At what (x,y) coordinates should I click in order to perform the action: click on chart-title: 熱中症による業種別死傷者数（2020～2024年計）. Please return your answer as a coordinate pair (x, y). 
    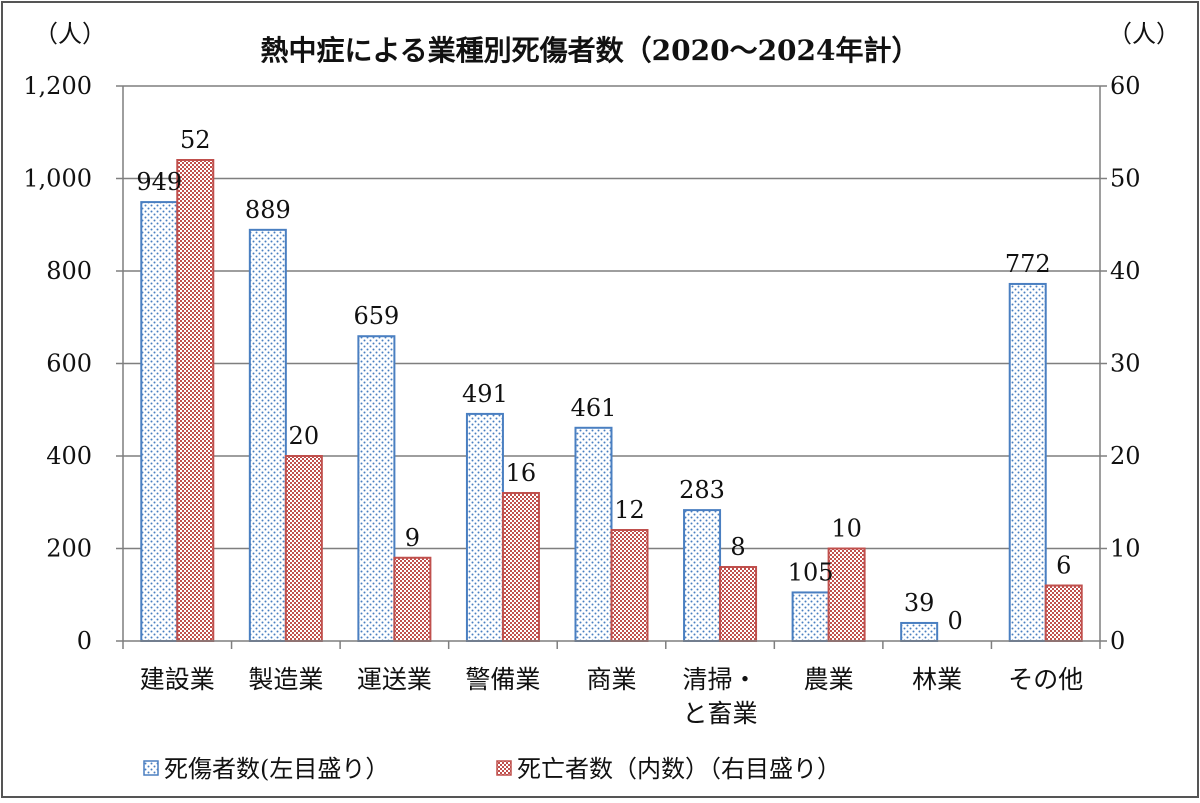
    Looking at the image, I should click on (589, 50).